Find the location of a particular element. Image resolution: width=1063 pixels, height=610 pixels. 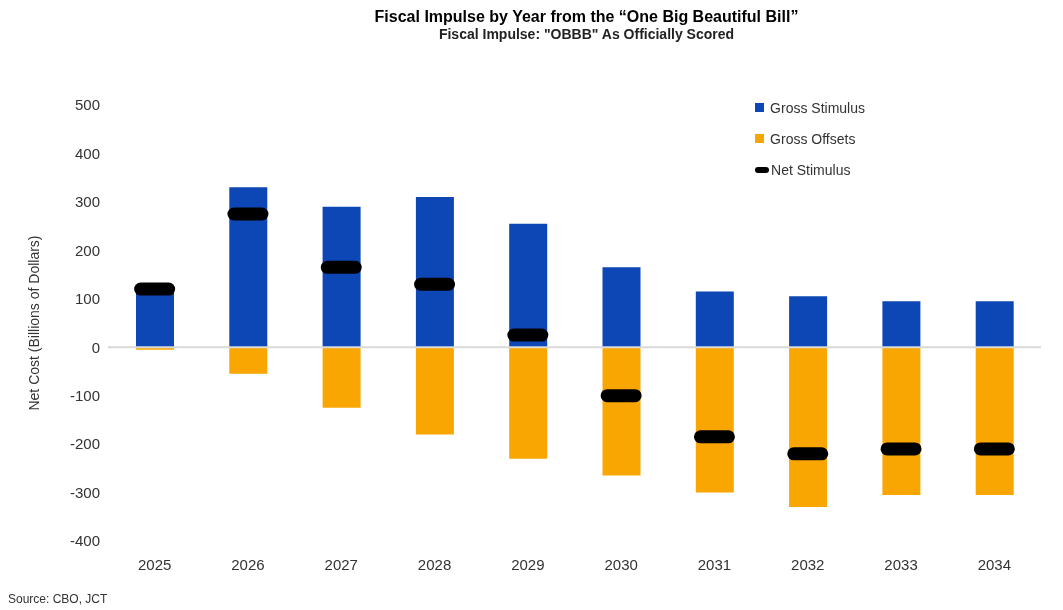

y-tick-label: -100 is located at coordinates (84, 395).